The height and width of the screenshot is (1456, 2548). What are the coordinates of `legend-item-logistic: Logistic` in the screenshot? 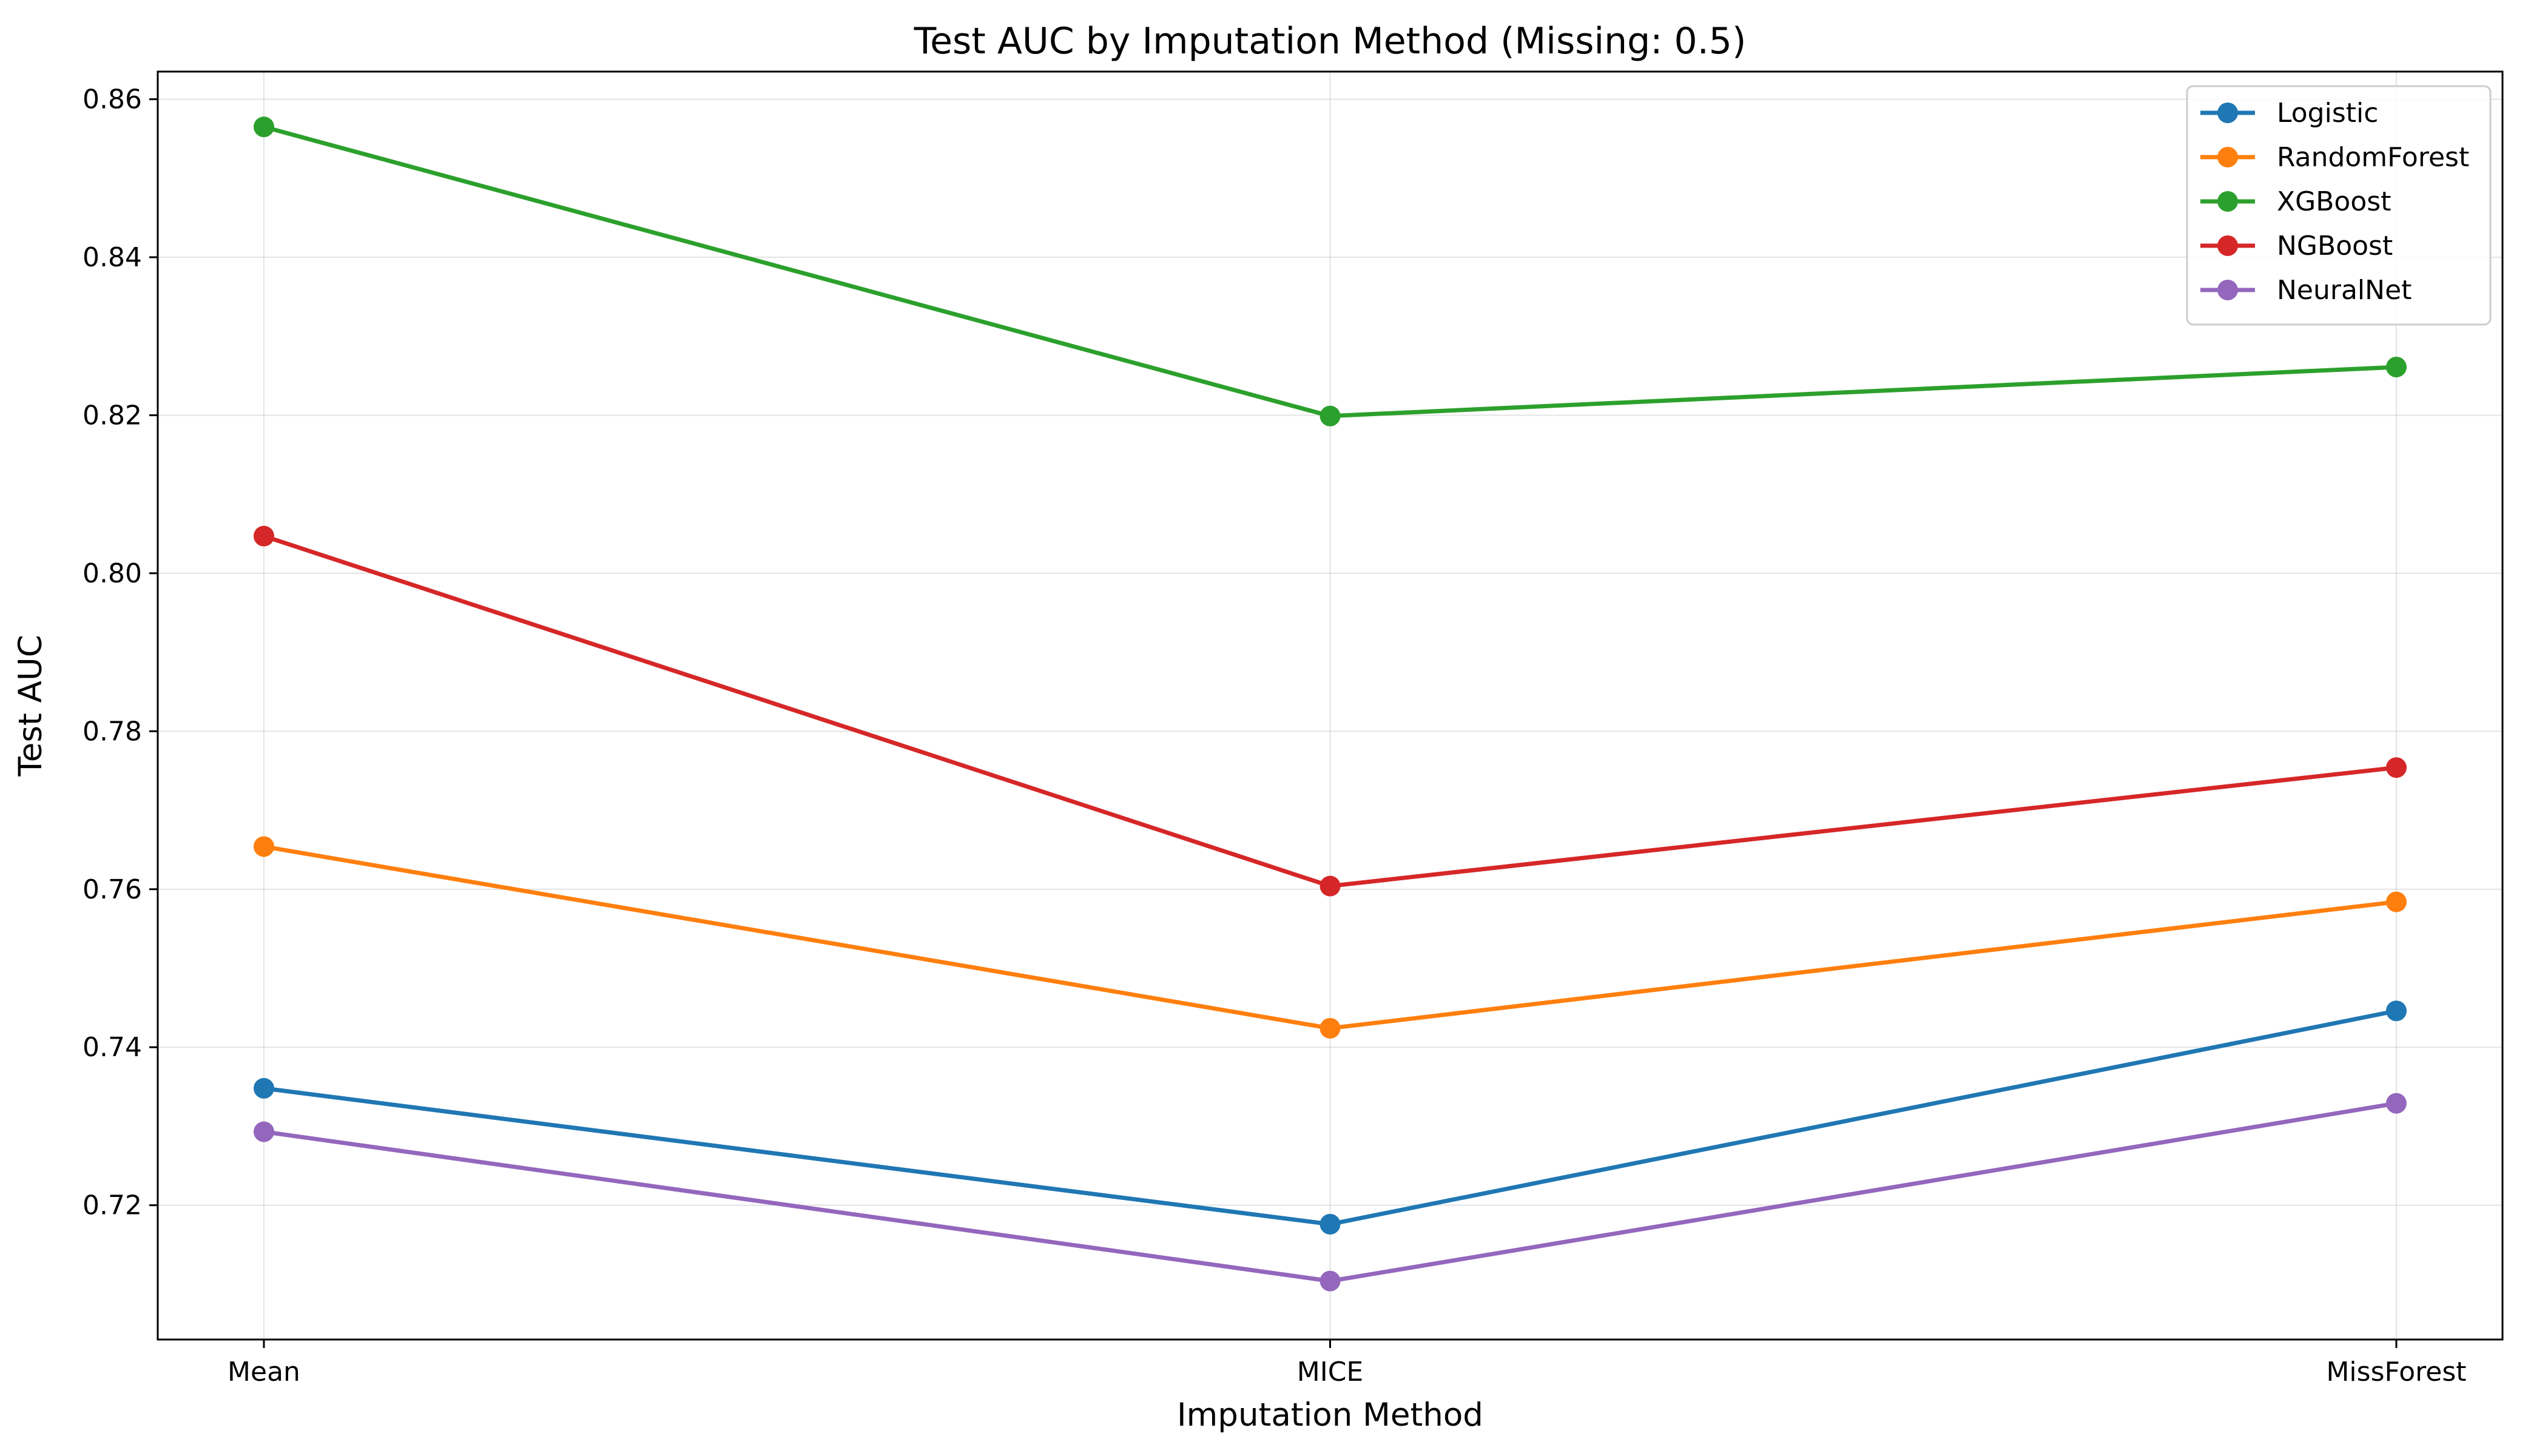 It's located at (2289, 113).